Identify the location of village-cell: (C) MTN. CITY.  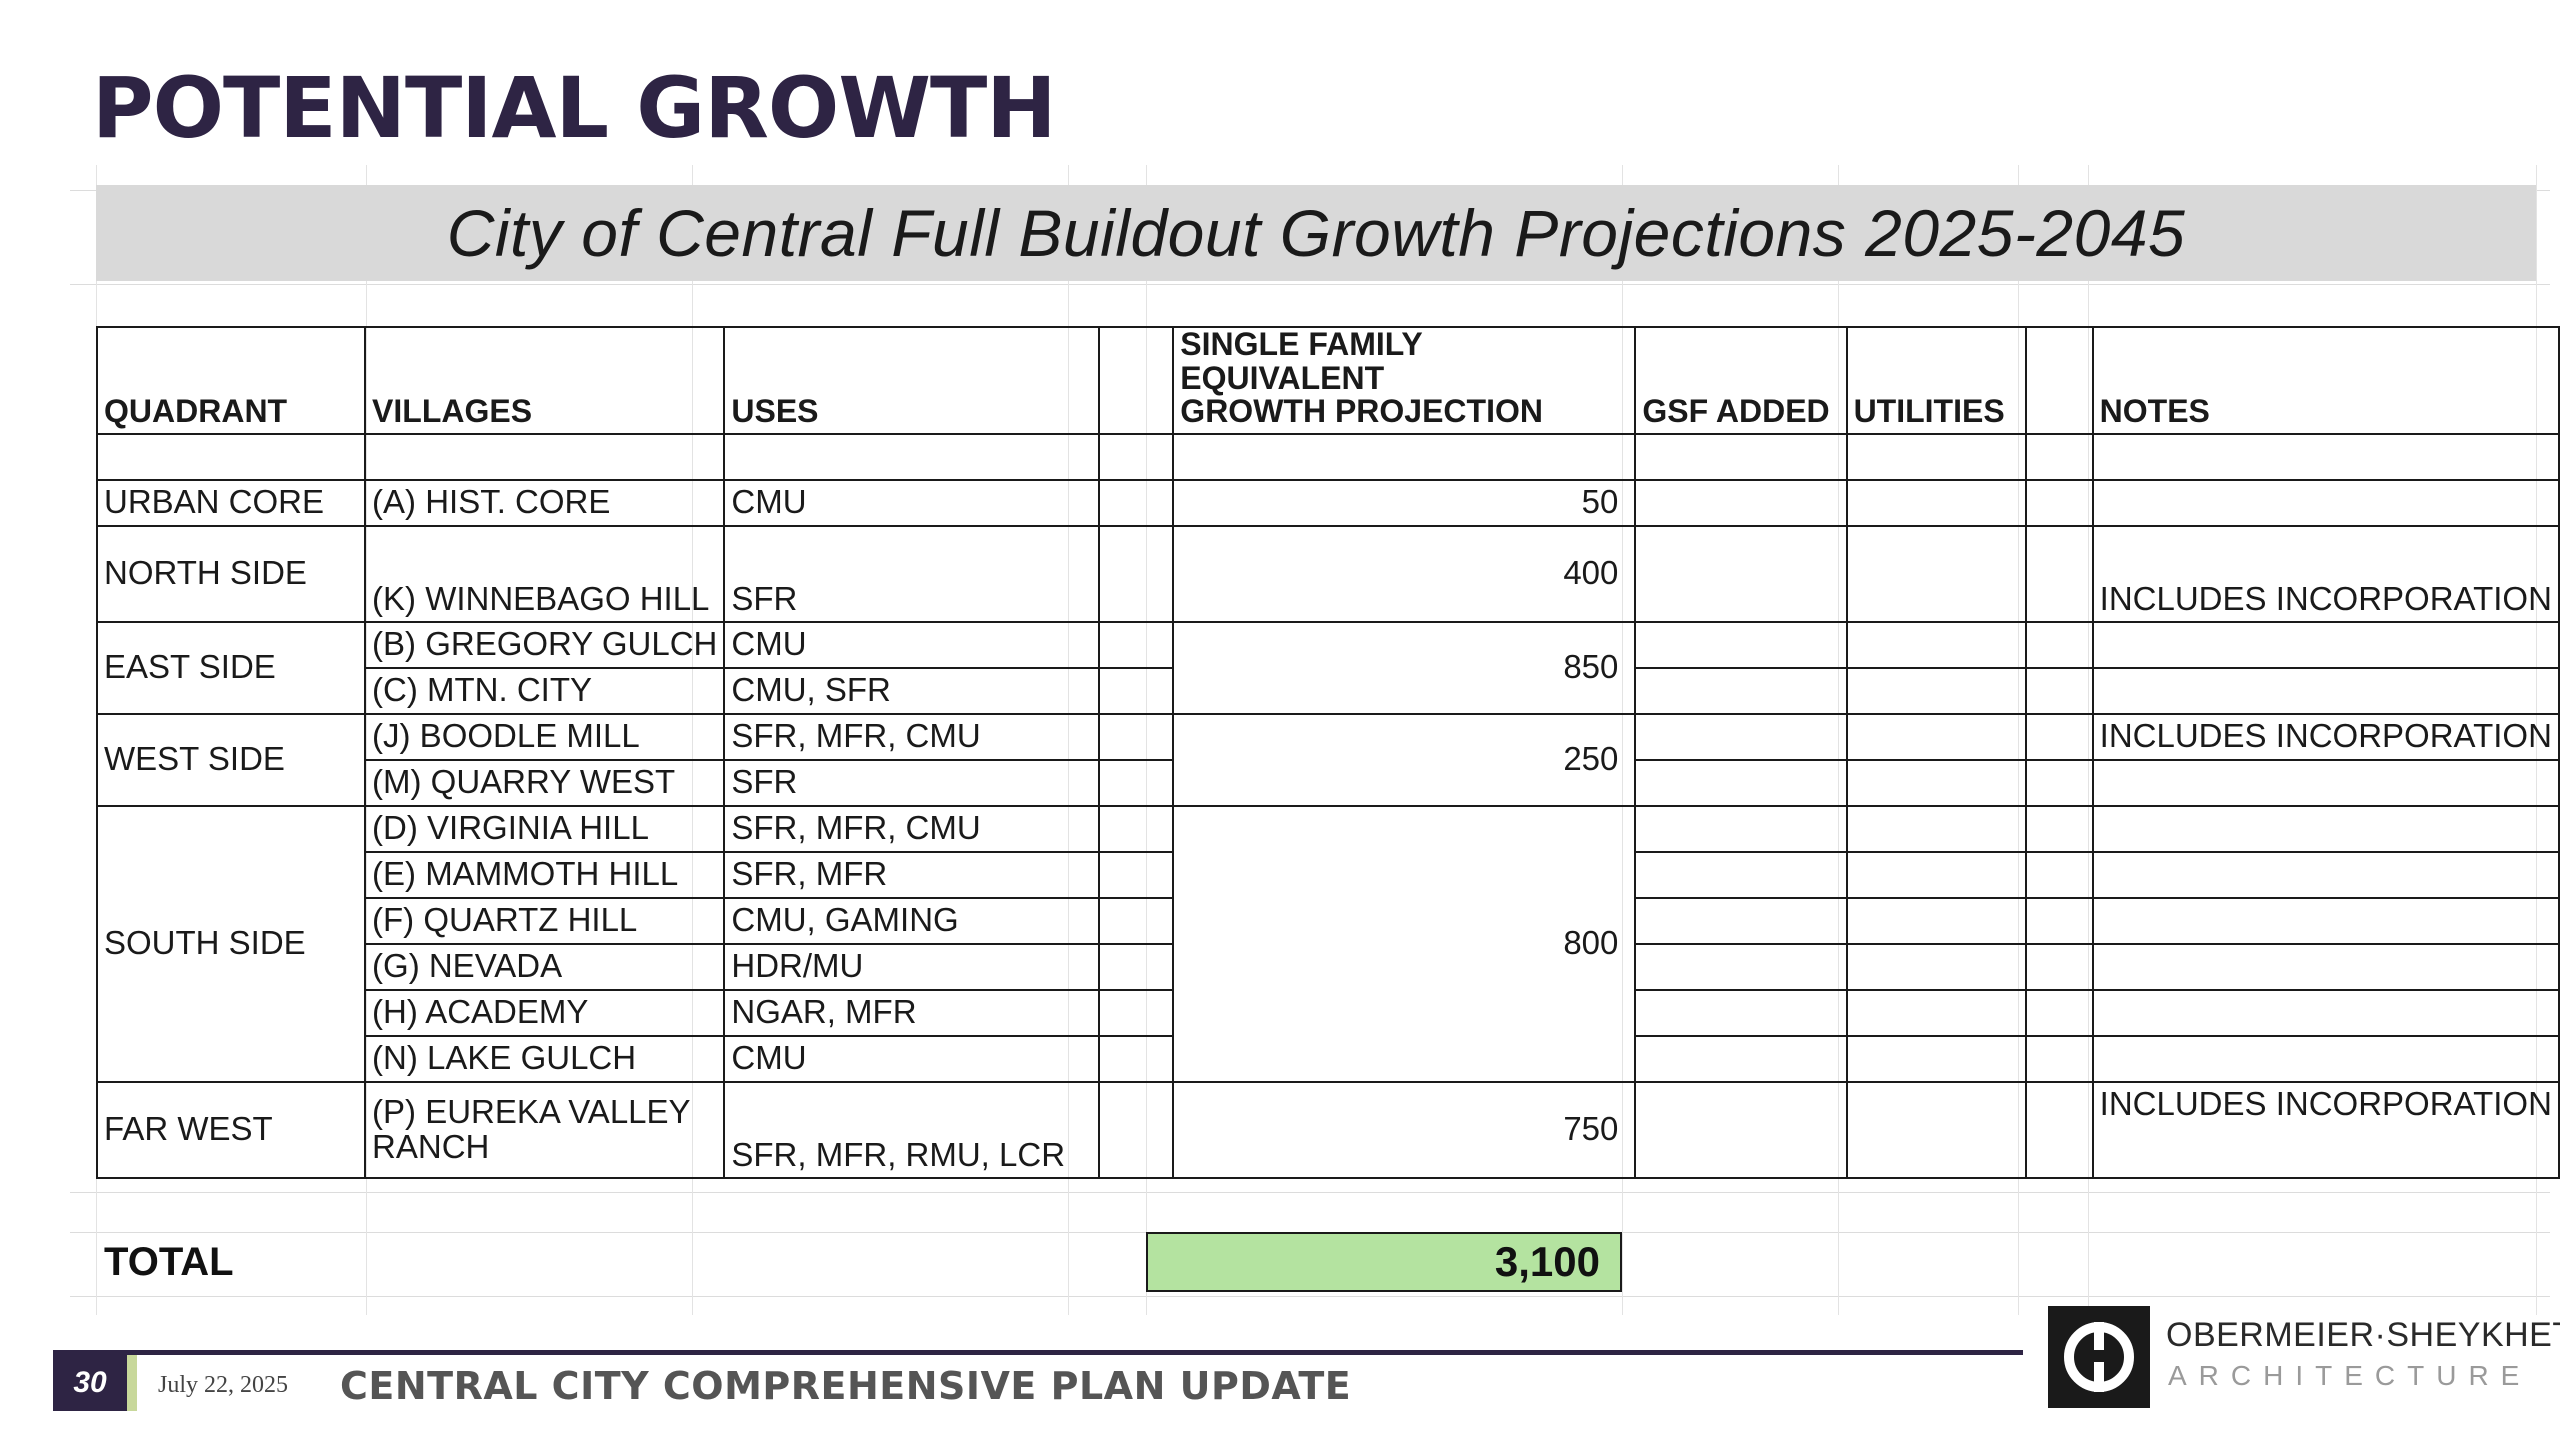
(545, 690).